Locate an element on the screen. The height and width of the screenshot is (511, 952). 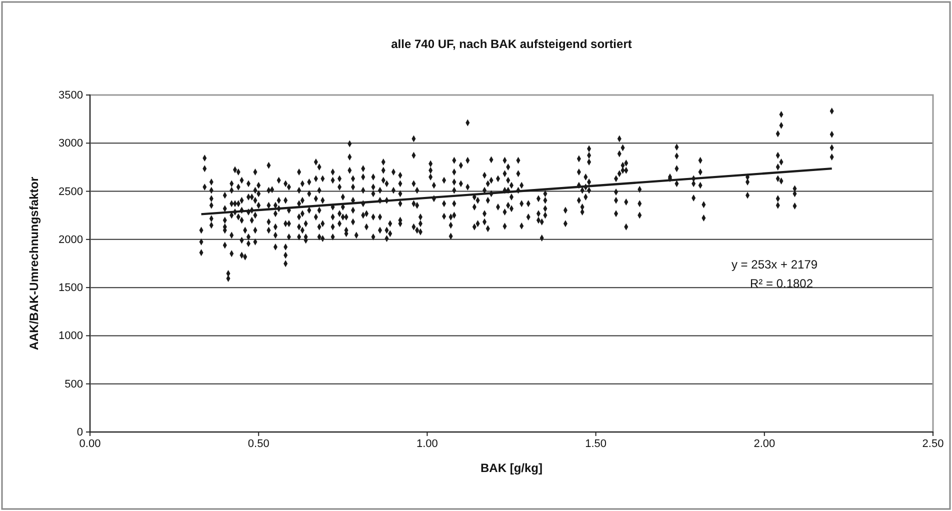
y-axis-title: AAK/BAK-Umrechnungsfaktor is located at coordinates (34, 263).